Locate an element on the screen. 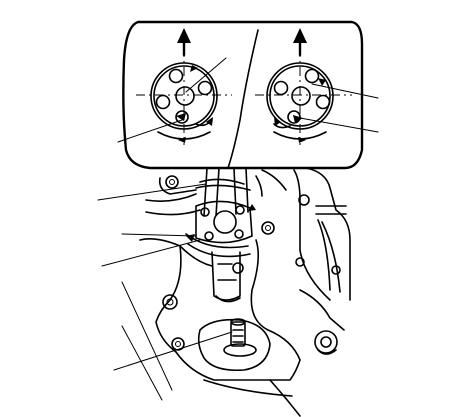 This screenshot has height=417, width=475. right-inset-detail is located at coordinates (303, 96).